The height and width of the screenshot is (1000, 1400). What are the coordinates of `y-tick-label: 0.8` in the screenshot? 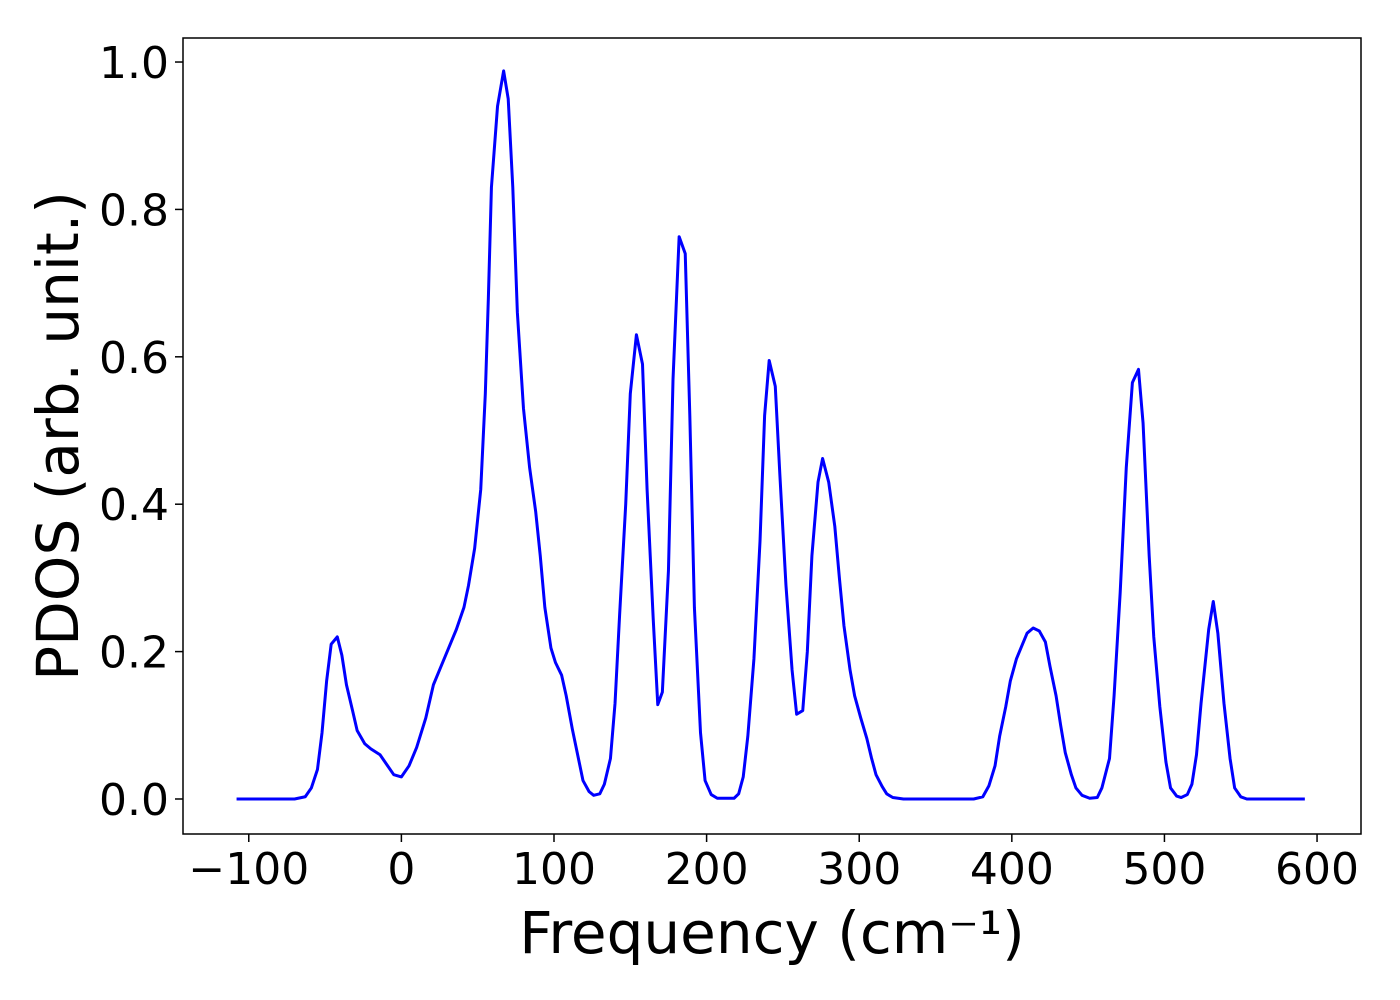 It's located at (134, 210).